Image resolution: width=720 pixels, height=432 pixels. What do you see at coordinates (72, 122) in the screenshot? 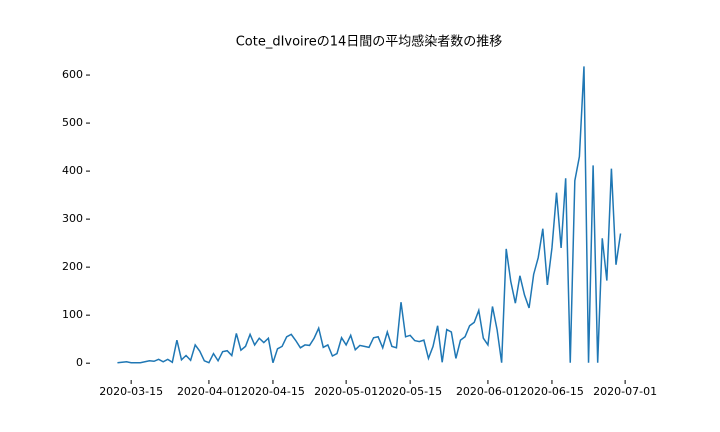
I see `y-tick-label: 500` at bounding box center [72, 122].